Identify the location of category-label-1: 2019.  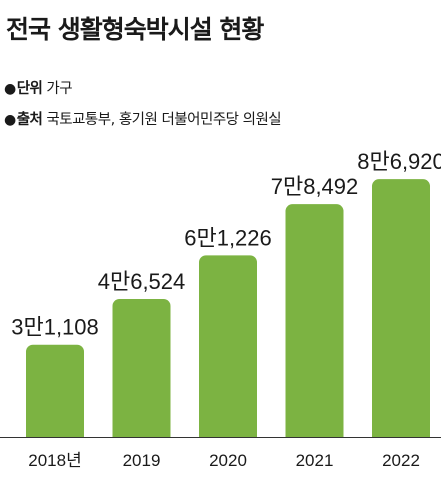
(142, 460).